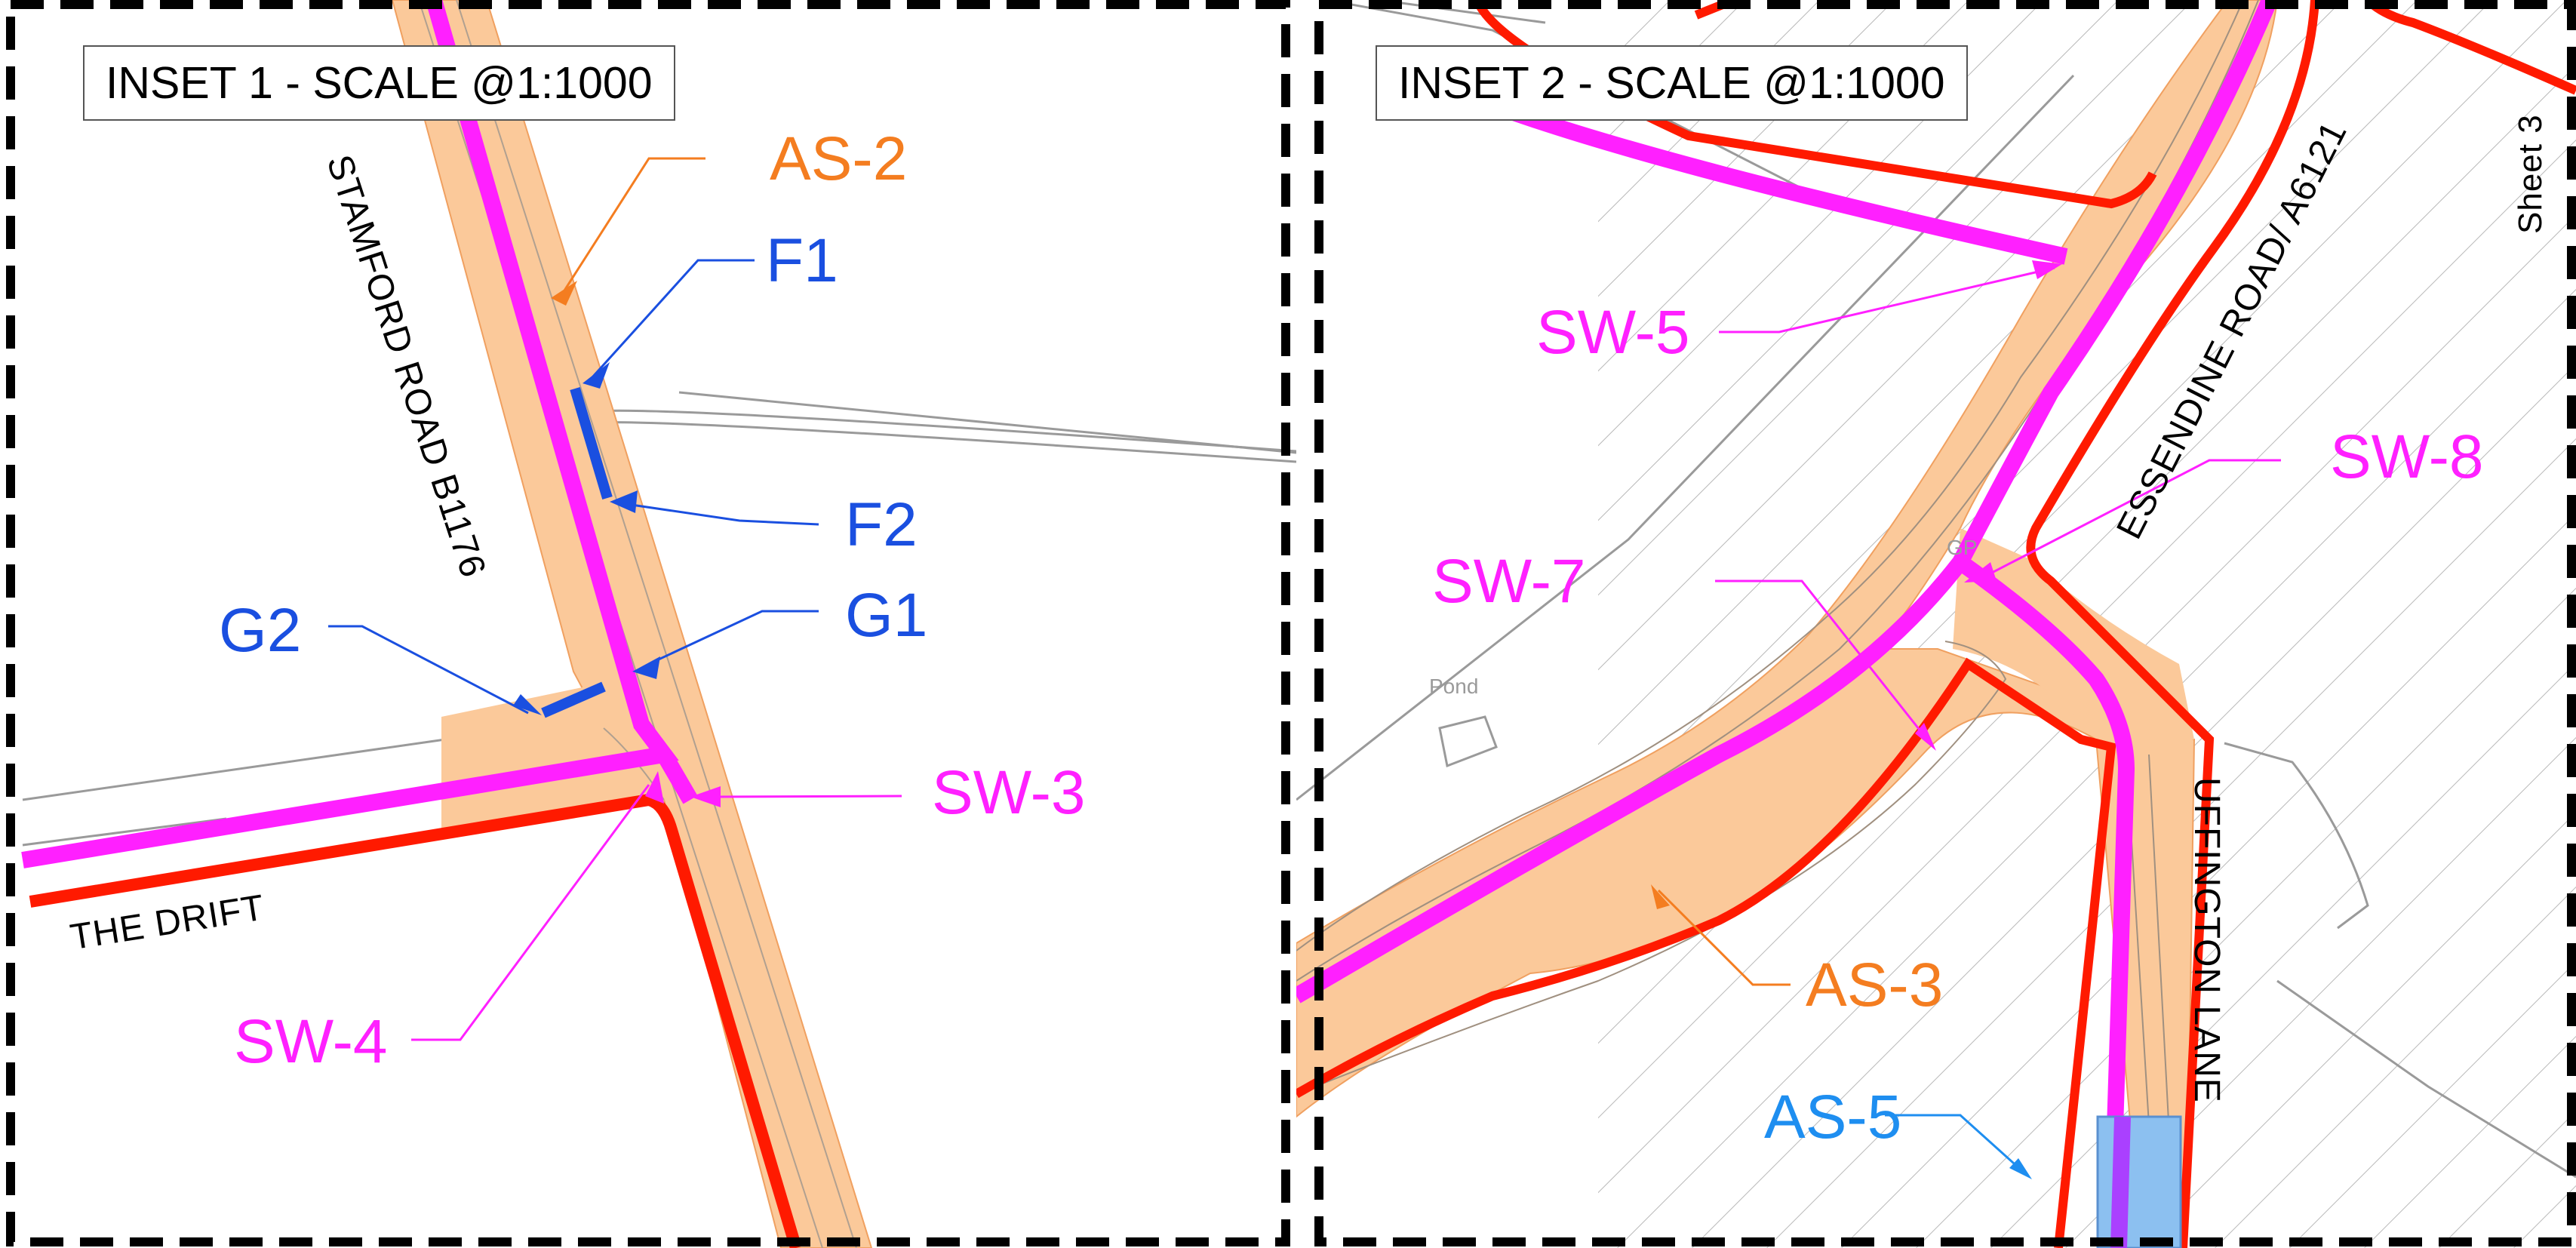  I want to click on as-3-label: AS-3, so click(1875, 985).